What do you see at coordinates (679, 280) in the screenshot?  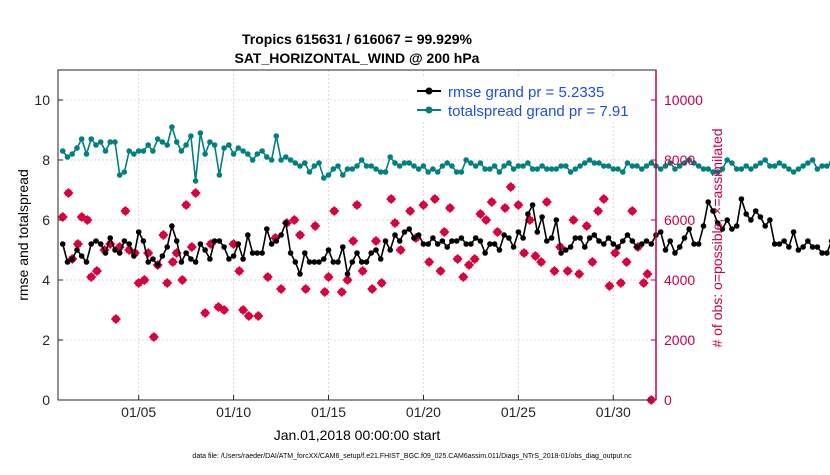 I see `y-right-tick-label: 4000` at bounding box center [679, 280].